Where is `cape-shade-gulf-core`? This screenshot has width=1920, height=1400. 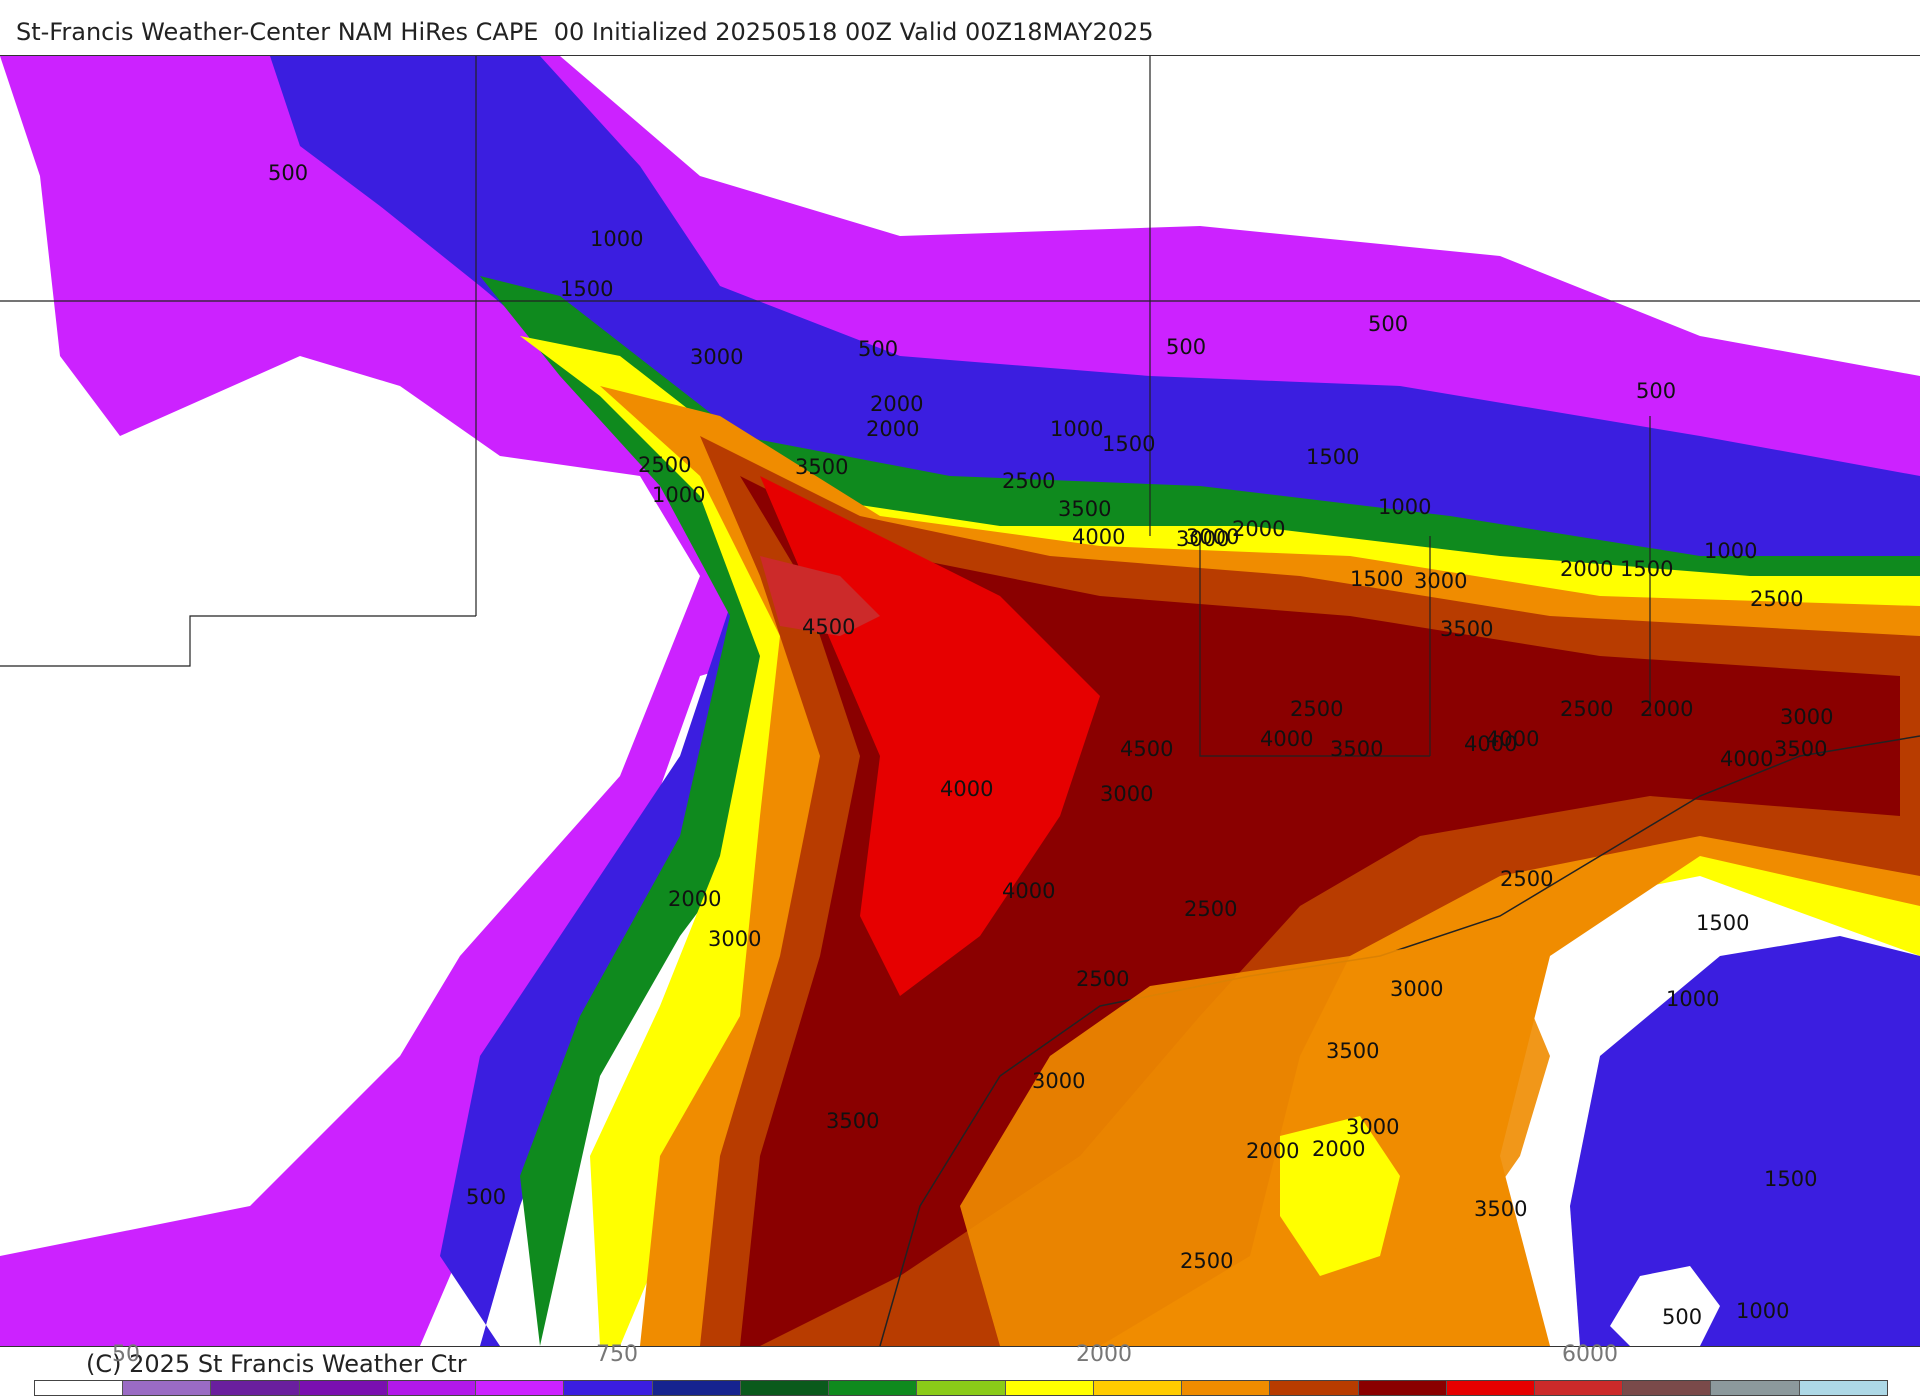
cape-shade-gulf-core is located at coordinates (1340, 1196).